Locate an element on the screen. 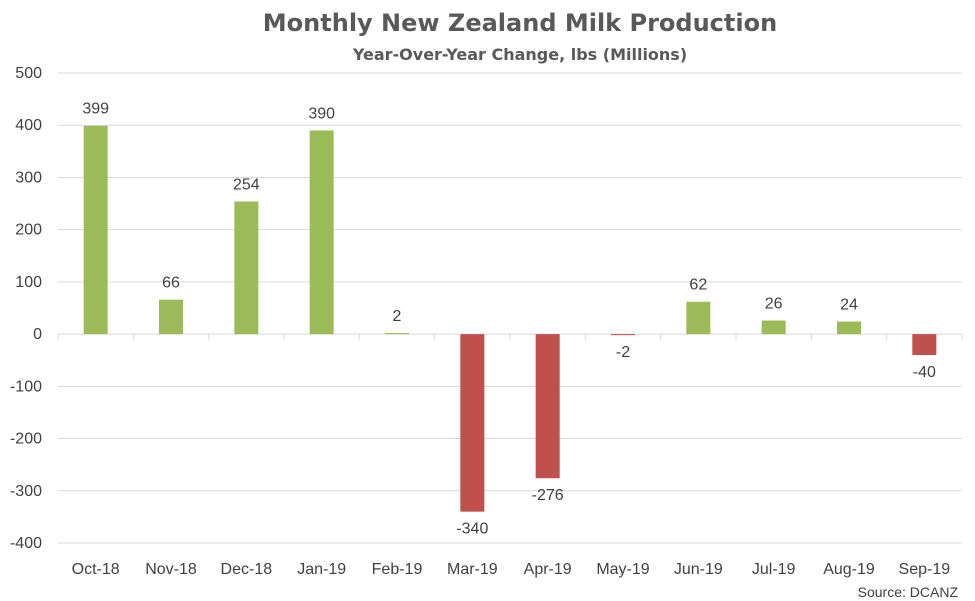 The width and height of the screenshot is (975, 601). x-tick-label: May-19 is located at coordinates (622, 569).